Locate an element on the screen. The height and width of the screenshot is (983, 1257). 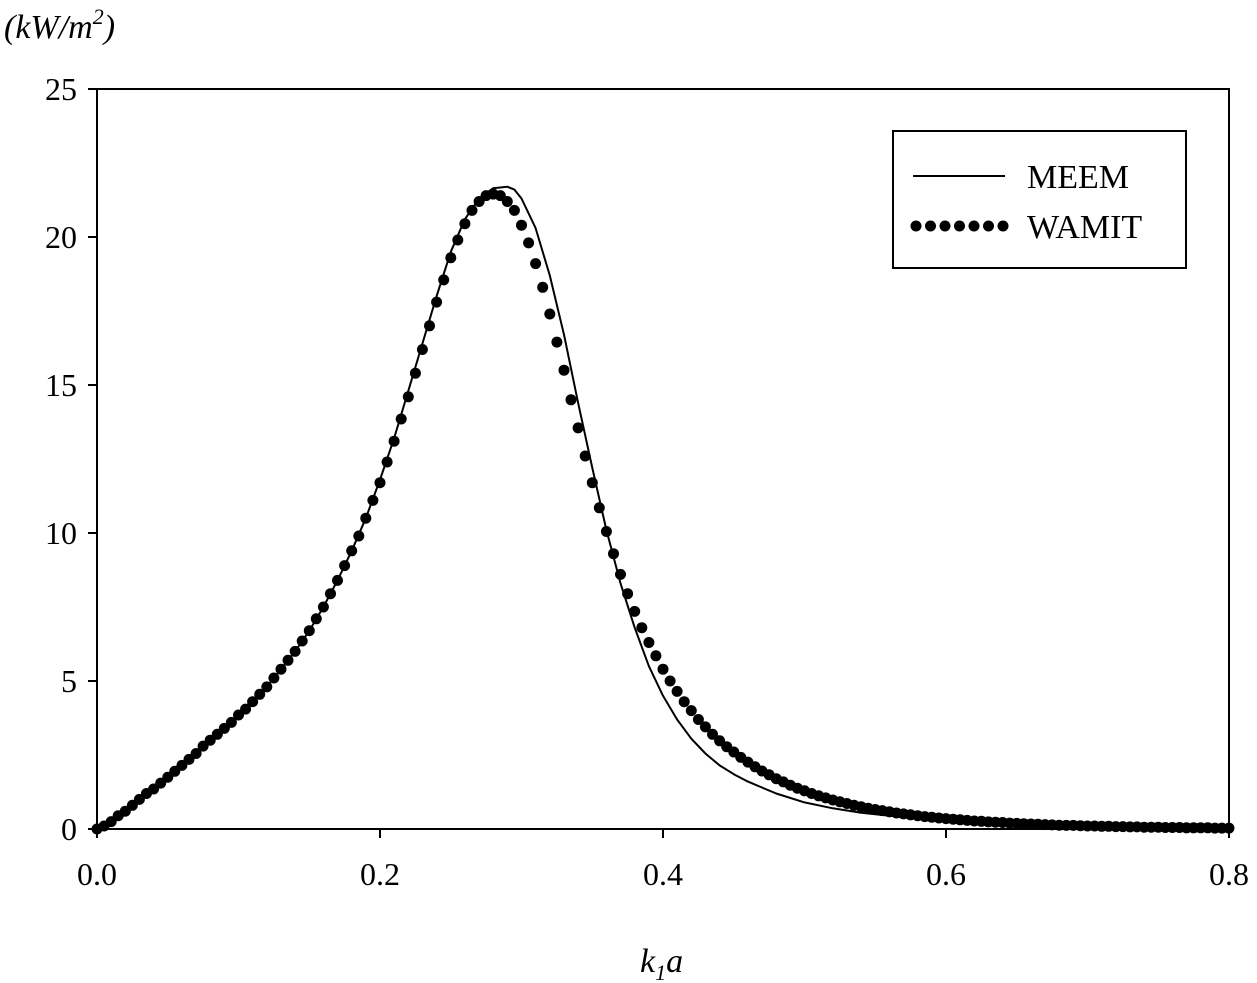
y-axis-title: (kW/m2) is located at coordinates (59, 25).